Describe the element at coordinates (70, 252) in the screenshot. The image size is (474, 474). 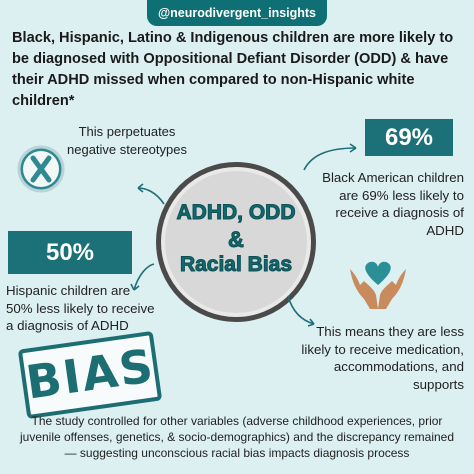
I see `stat-box-50: 50%` at that location.